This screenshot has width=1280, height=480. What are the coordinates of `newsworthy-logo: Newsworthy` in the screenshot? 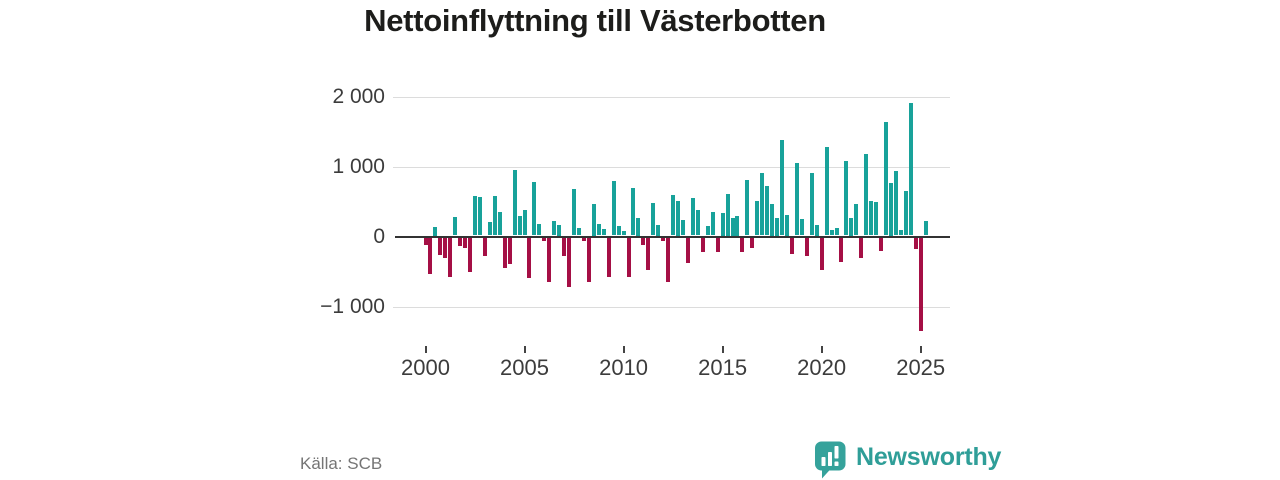 It's located at (907, 459).